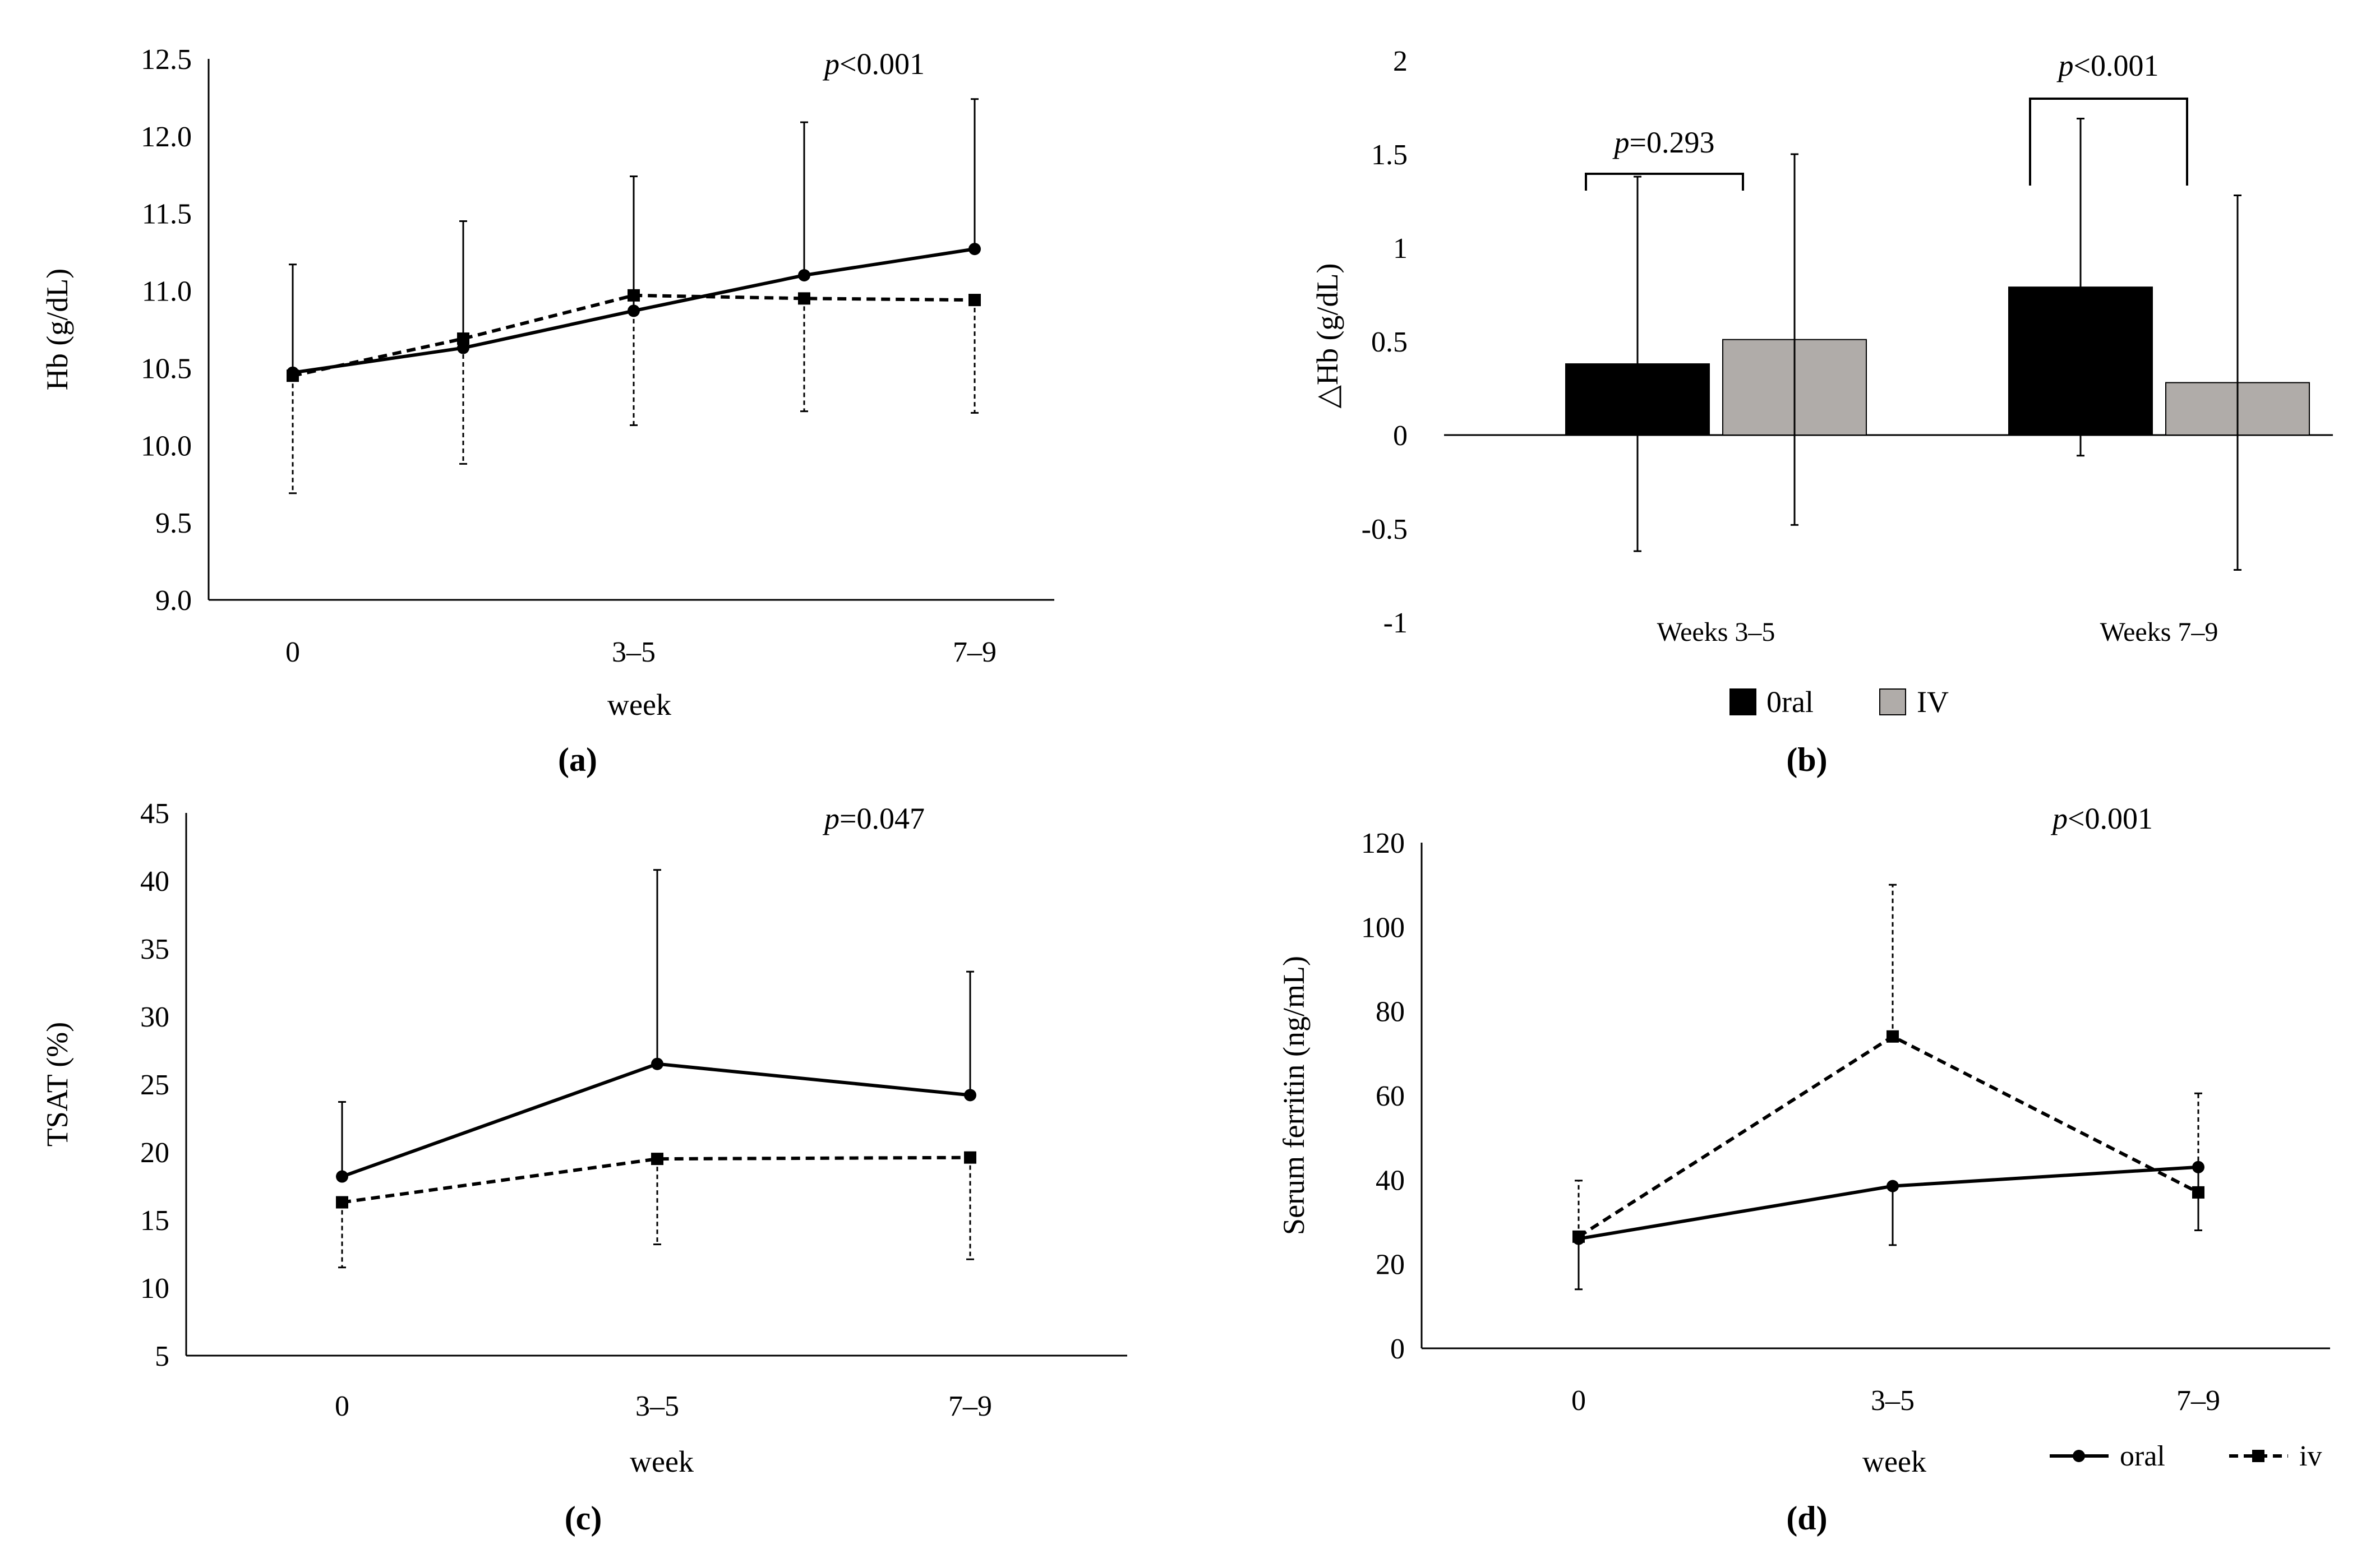 This screenshot has height=1558, width=2380. I want to click on y-axis-title: Hb (g/dL), so click(57, 329).